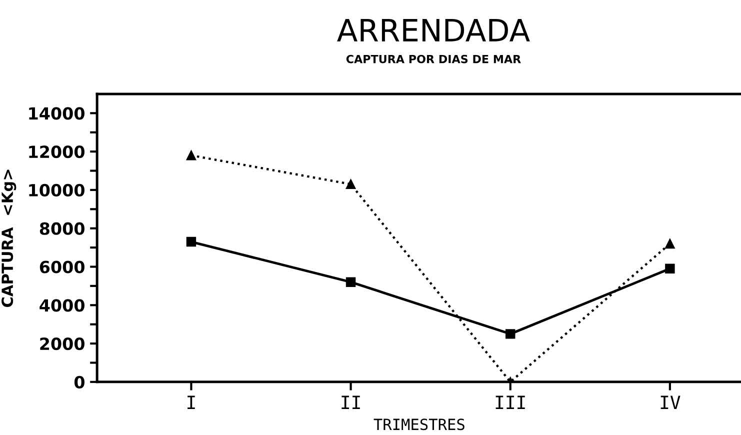 The height and width of the screenshot is (435, 741). What do you see at coordinates (62, 343) in the screenshot?
I see `y-tick-label: 2000` at bounding box center [62, 343].